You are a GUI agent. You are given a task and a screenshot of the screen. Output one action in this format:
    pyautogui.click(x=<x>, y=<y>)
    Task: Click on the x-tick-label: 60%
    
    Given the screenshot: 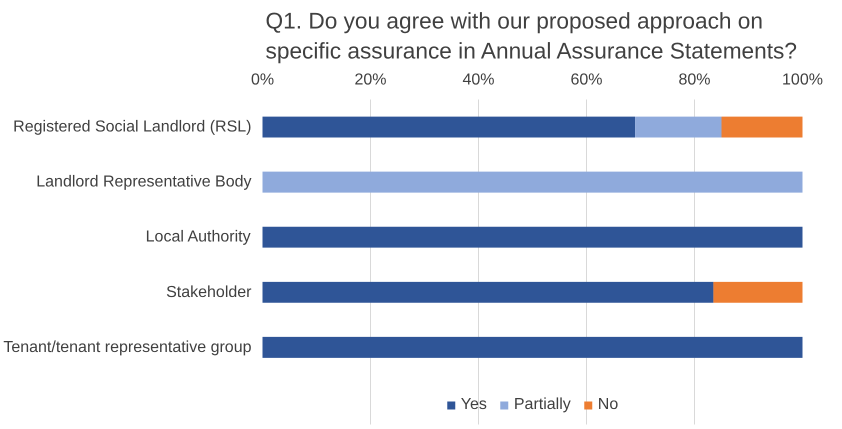 What is the action you would take?
    pyautogui.click(x=586, y=80)
    